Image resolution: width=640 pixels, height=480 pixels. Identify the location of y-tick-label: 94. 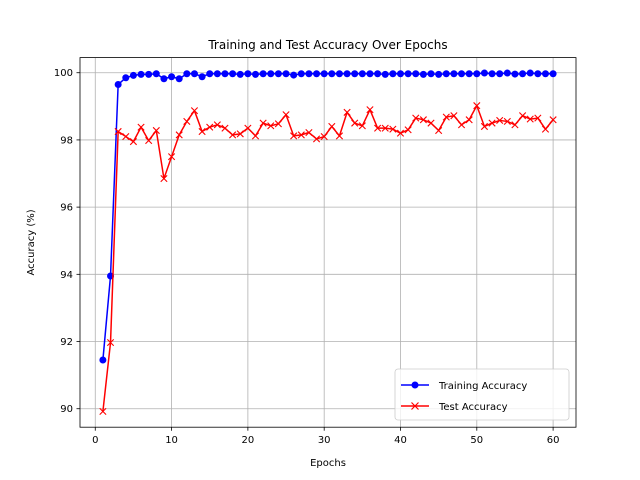
(66, 275).